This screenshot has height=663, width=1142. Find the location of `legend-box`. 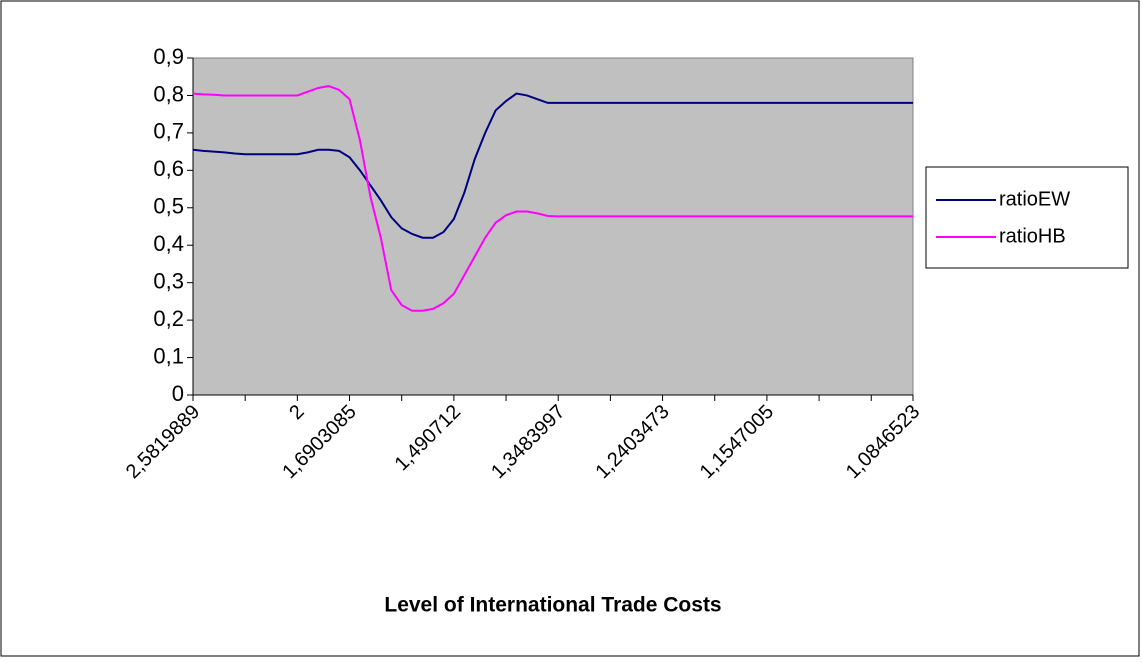

legend-box is located at coordinates (1027, 217).